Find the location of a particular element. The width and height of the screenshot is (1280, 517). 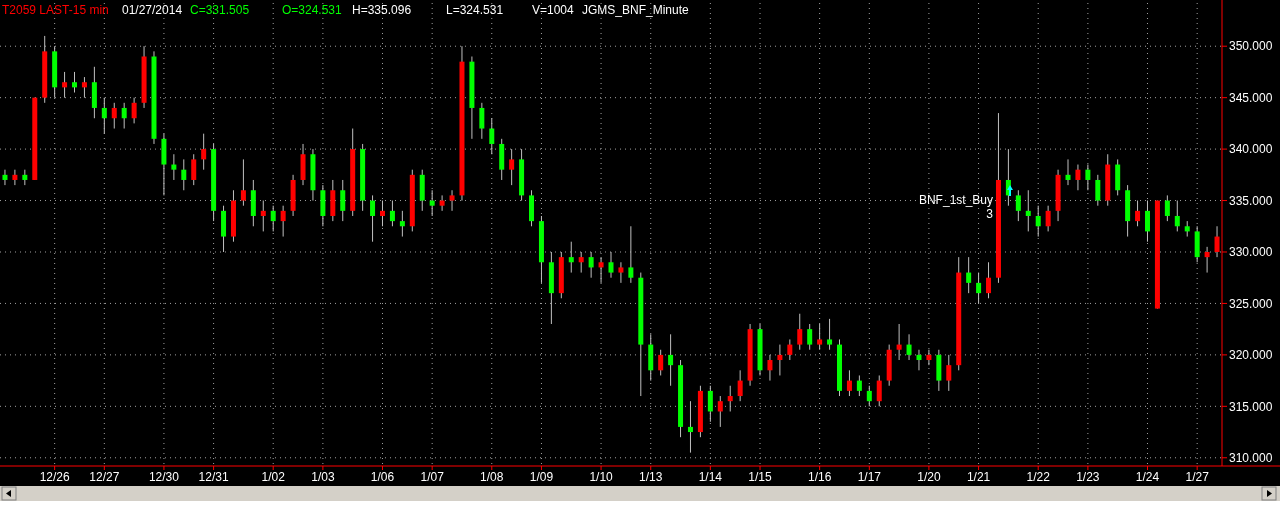

x-tick-label: 1/20 is located at coordinates (929, 477).